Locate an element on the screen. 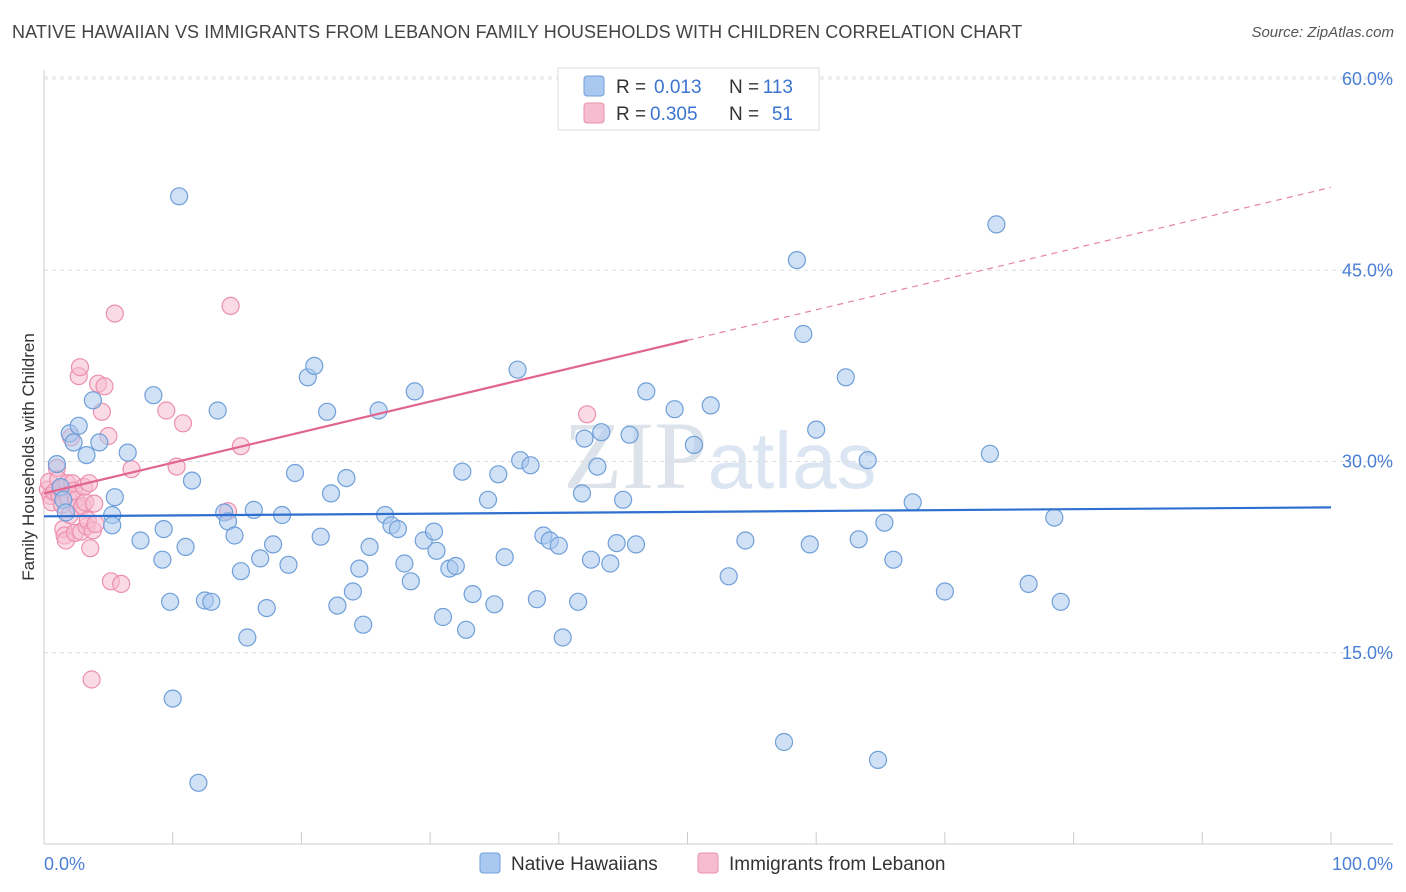  legend-swatch-pink is located at coordinates (594, 113).